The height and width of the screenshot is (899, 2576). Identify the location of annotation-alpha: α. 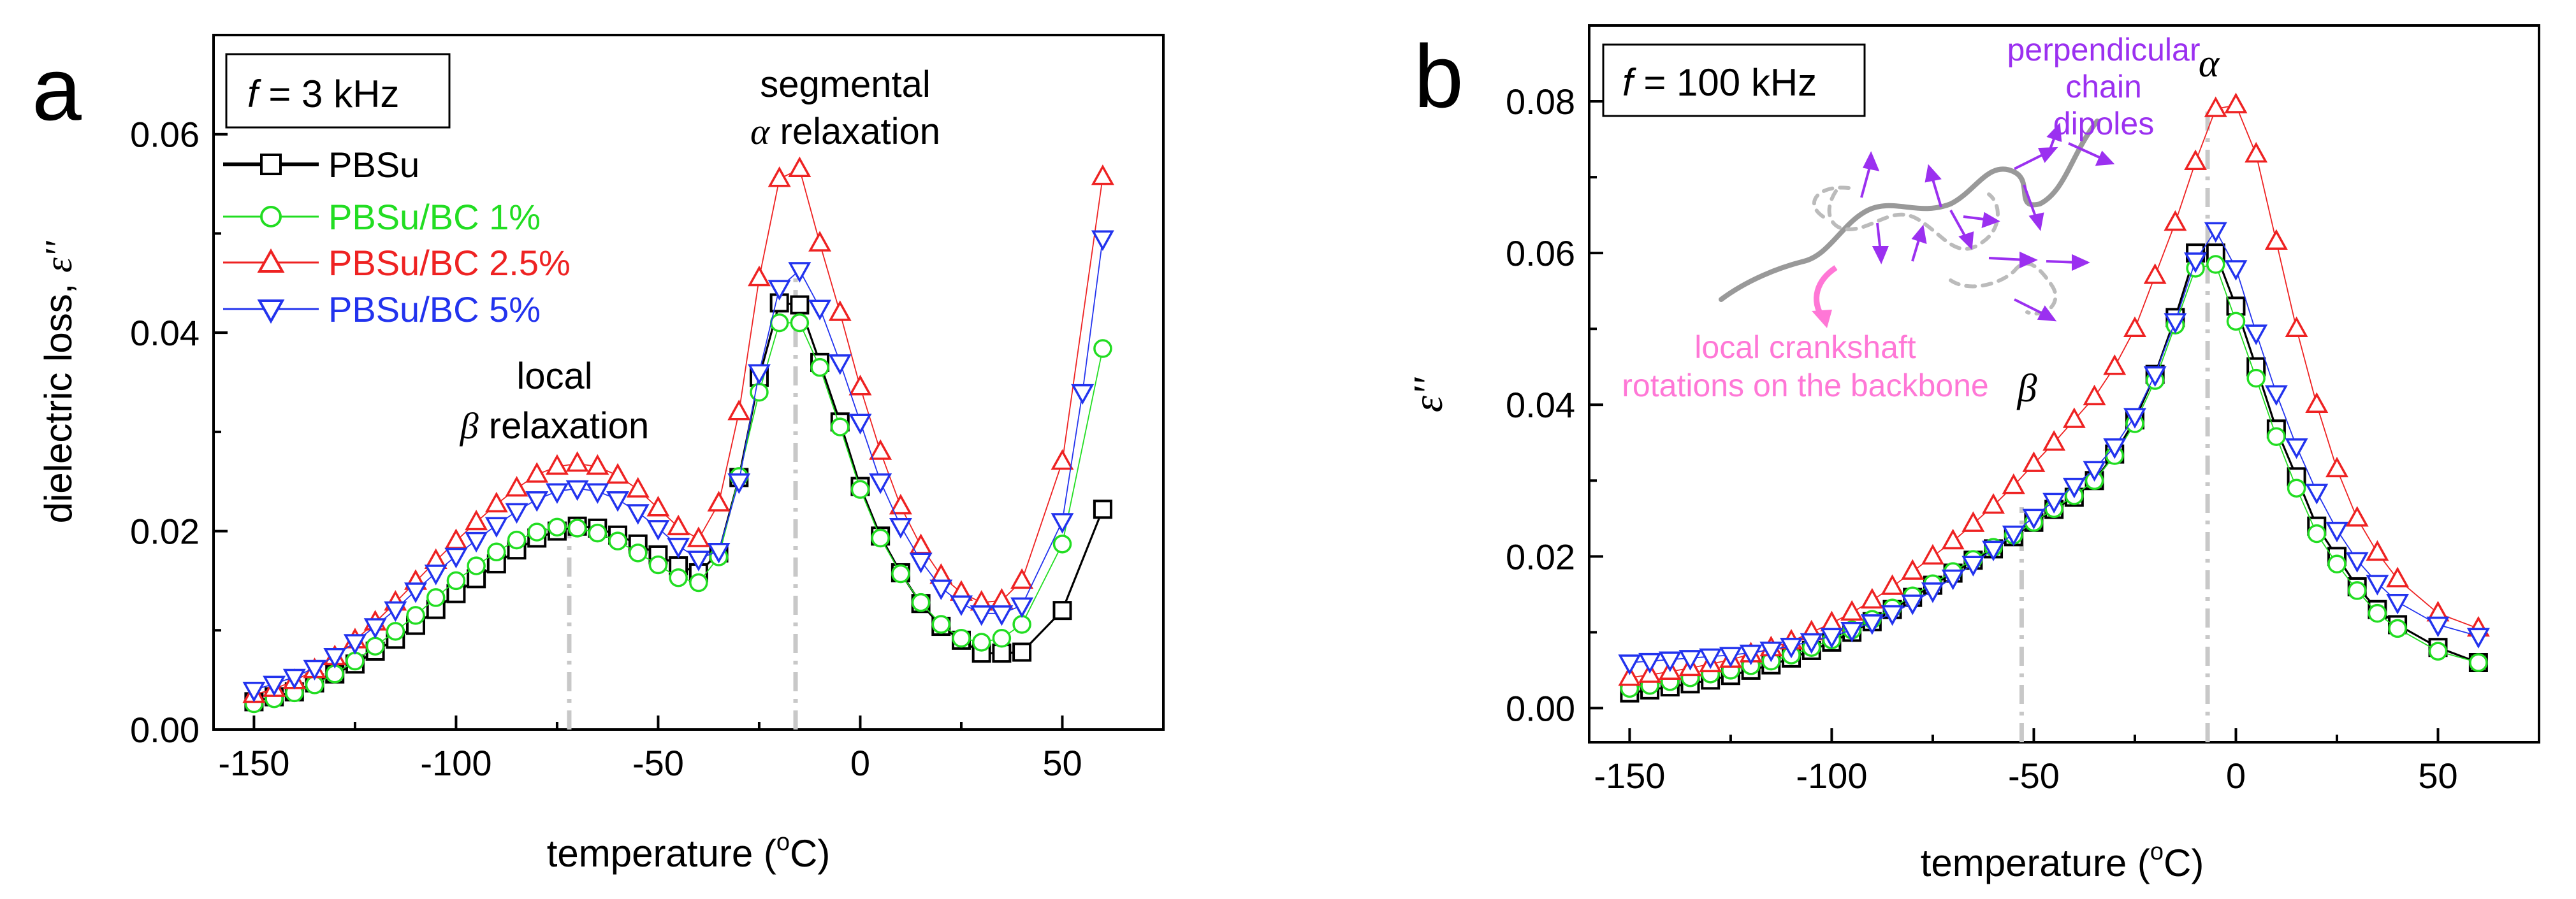
(2209, 64).